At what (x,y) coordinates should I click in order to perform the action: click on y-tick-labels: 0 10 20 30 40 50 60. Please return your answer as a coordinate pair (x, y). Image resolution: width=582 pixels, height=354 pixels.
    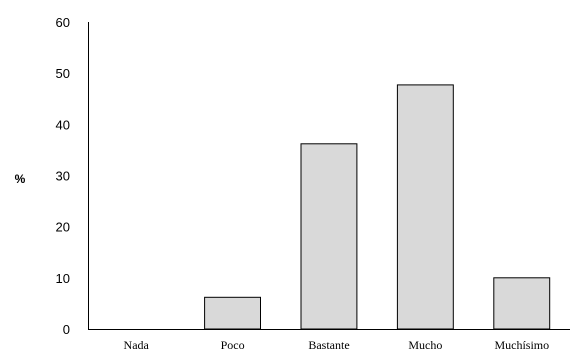
    Looking at the image, I should click on (63, 176).